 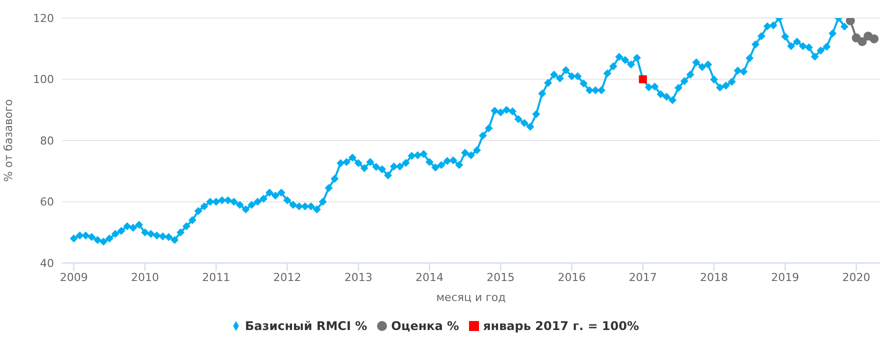 I want to click on x-tick-label: 2019, so click(x=785, y=277).